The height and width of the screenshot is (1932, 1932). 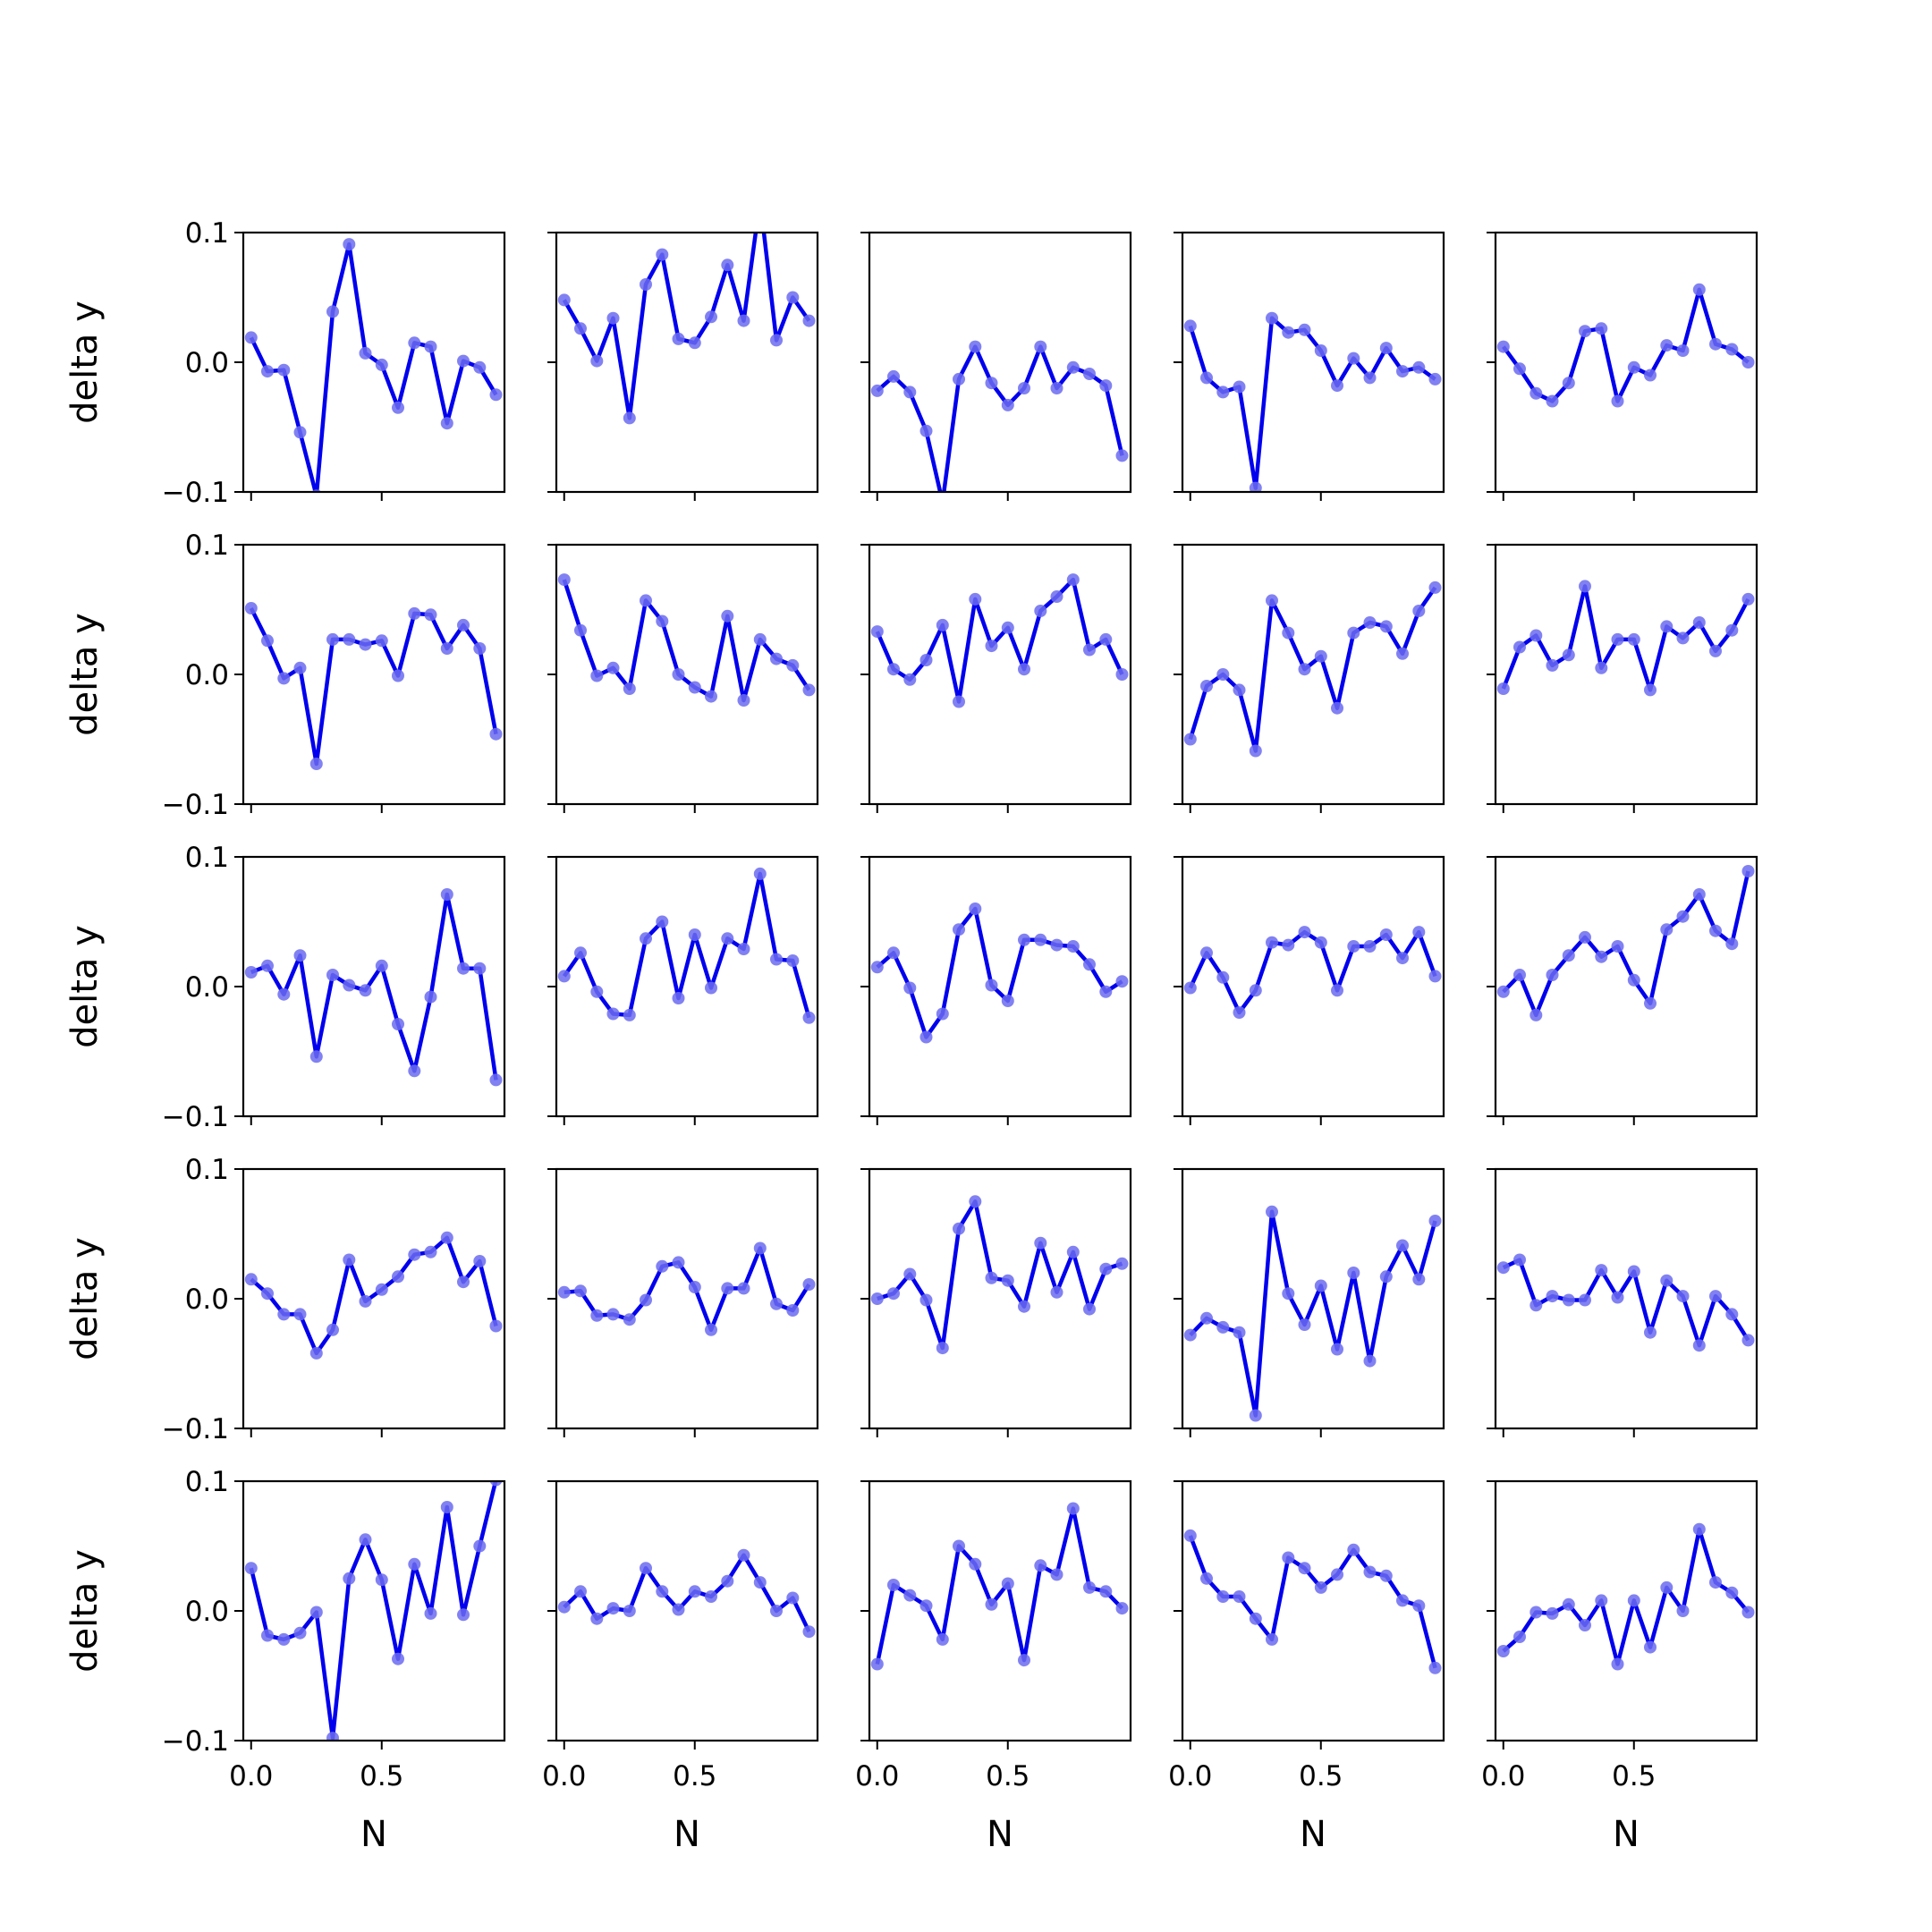 What do you see at coordinates (207, 1612) in the screenshot?
I see `y-tick-label: 0.0` at bounding box center [207, 1612].